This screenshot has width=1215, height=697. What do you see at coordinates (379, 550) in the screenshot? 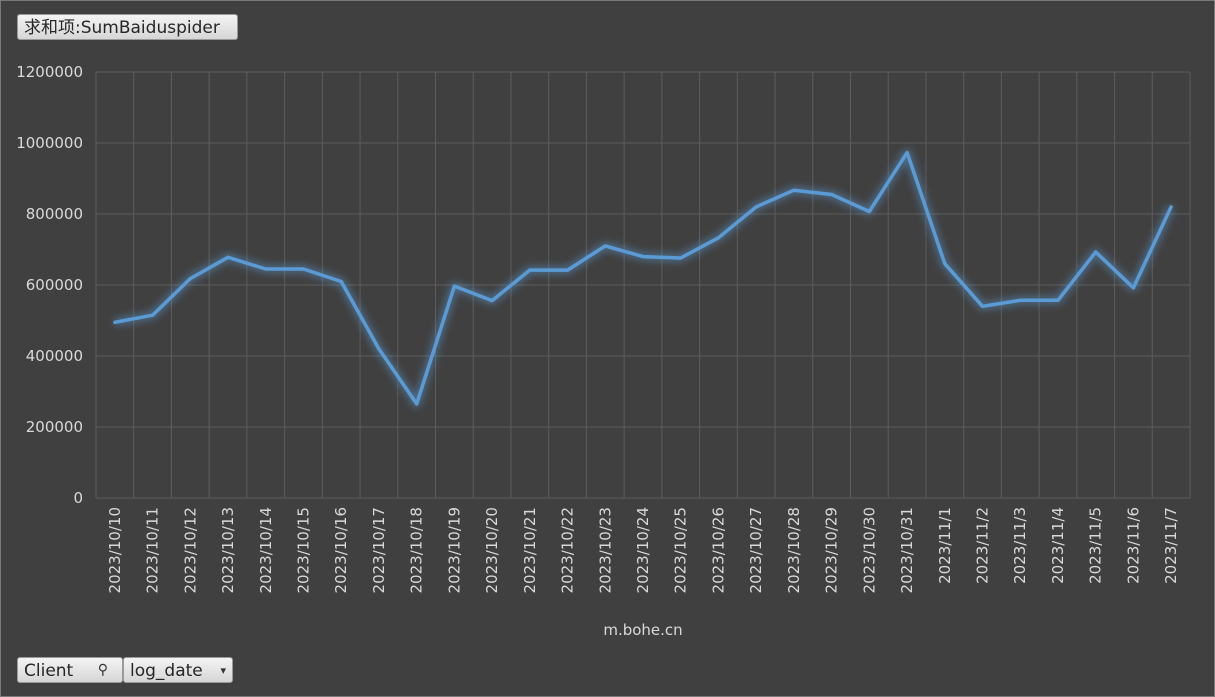
I see `x-tick-label: 2023/10/17` at bounding box center [379, 550].